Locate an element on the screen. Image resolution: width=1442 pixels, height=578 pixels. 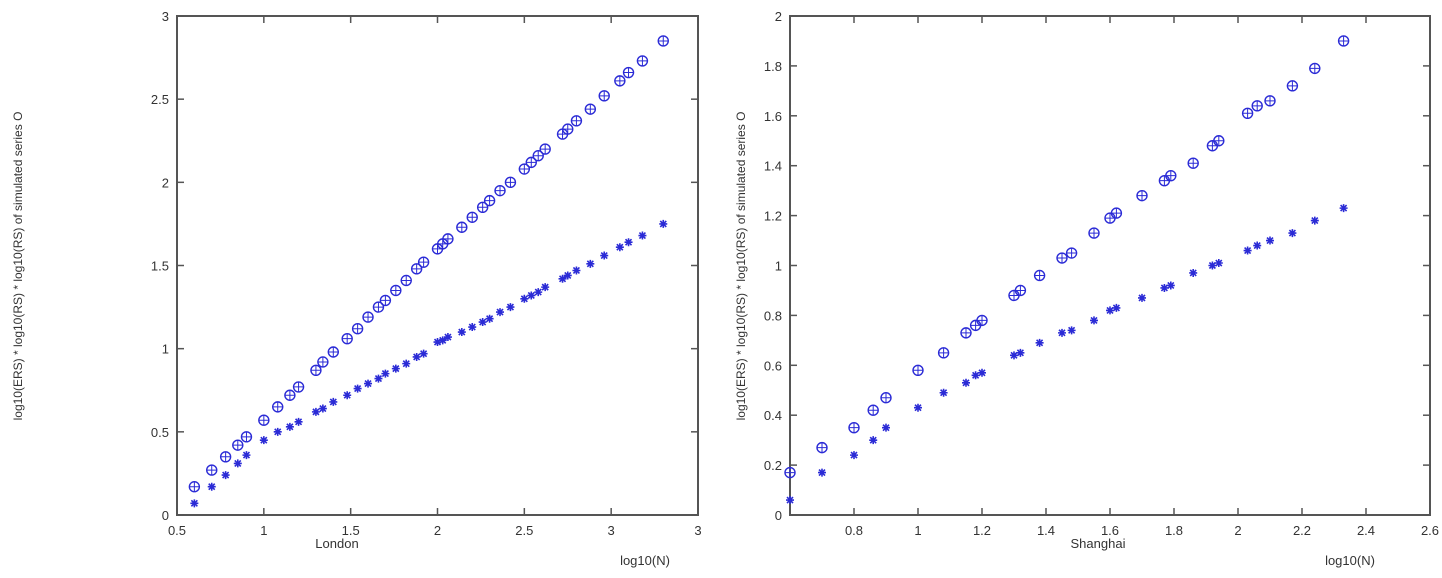
x-tick-label: 2.6 is located at coordinates (1430, 530).